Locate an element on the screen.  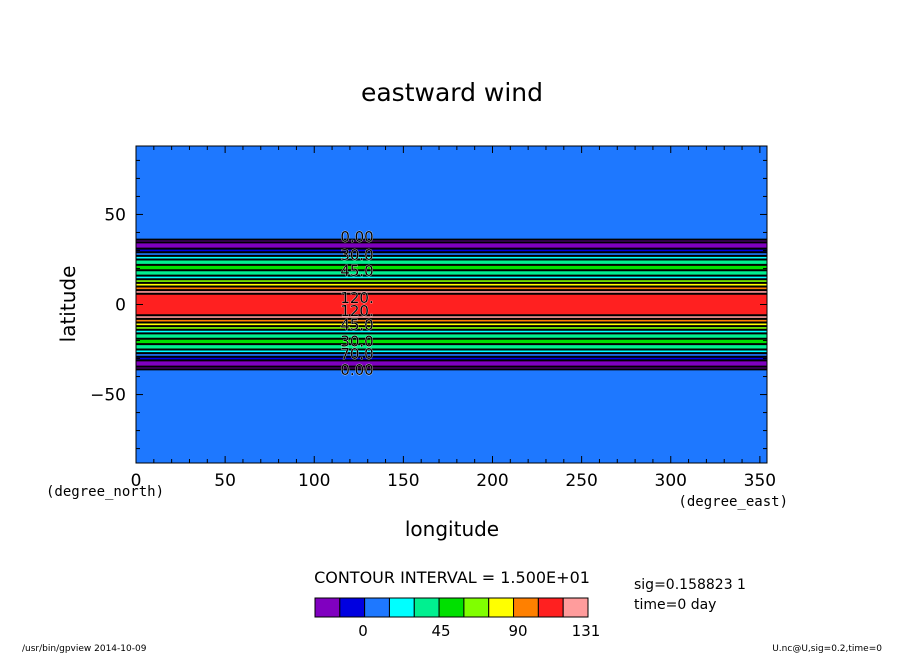
colorbar-label: 90 is located at coordinates (517, 631).